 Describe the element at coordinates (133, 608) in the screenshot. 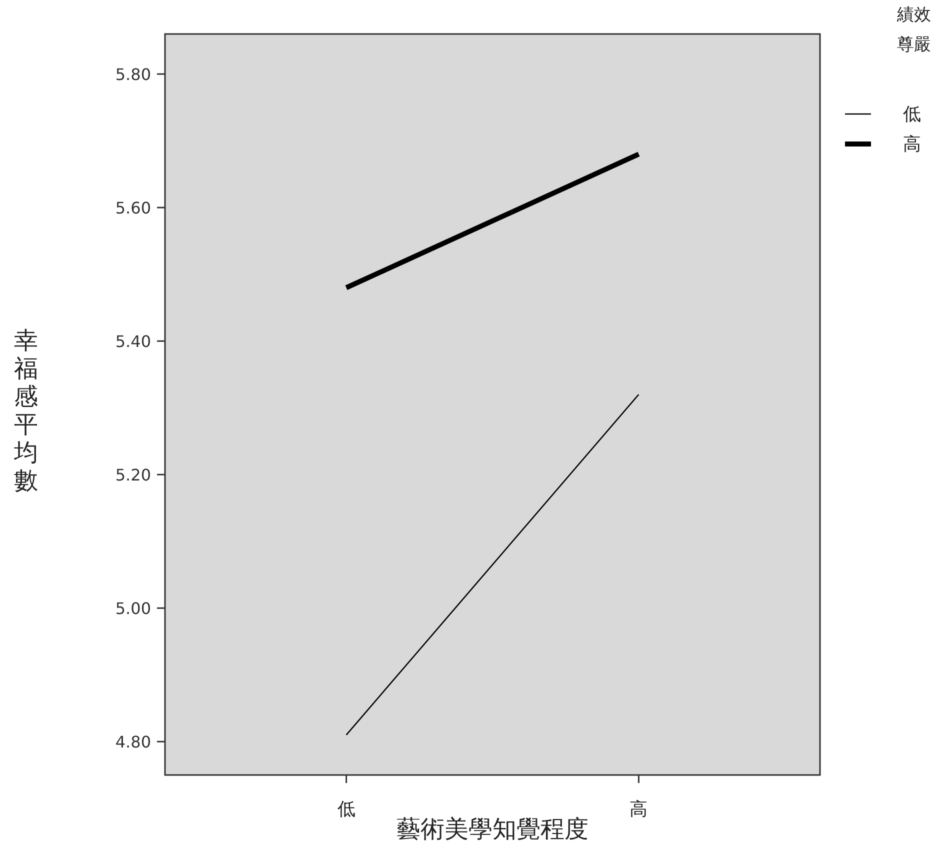

I see `y-tick-label: 5.00` at that location.